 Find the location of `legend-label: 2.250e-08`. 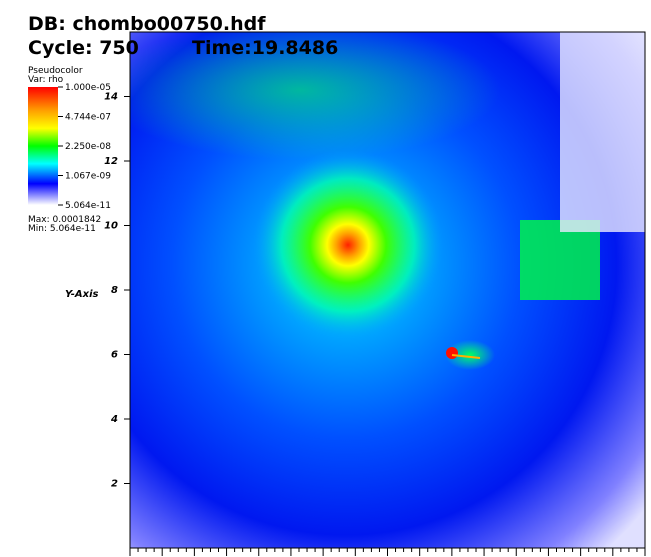

legend-label: 2.250e-08 is located at coordinates (88, 147).